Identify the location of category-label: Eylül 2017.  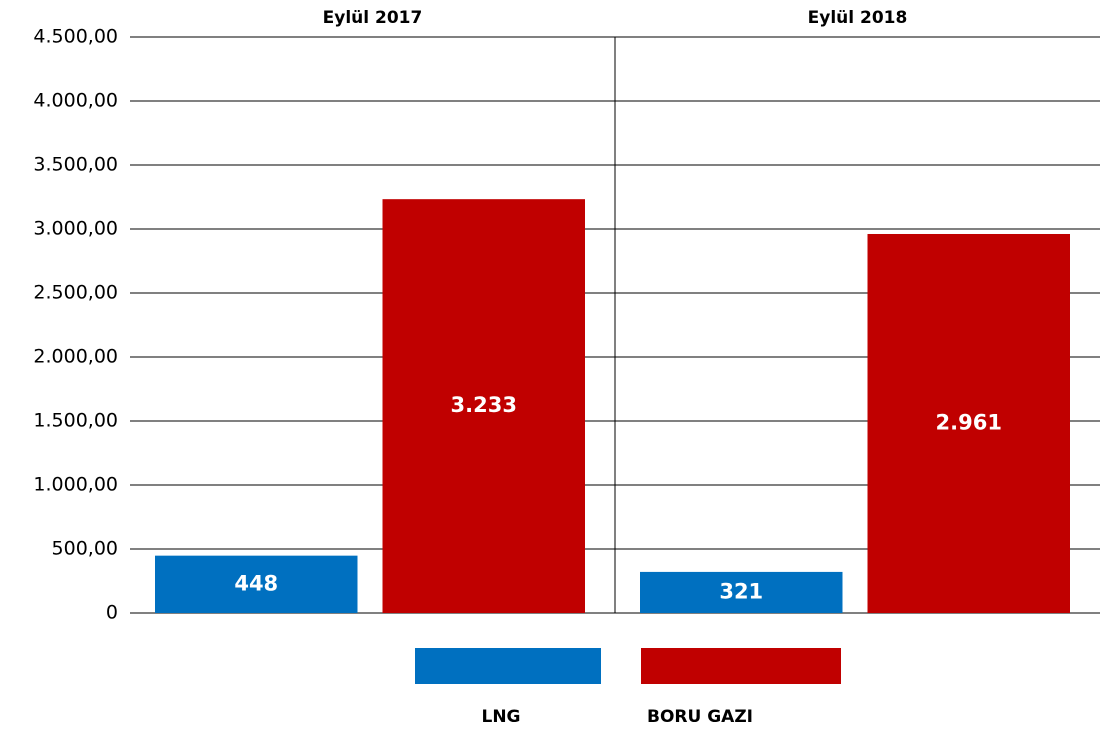
(373, 18).